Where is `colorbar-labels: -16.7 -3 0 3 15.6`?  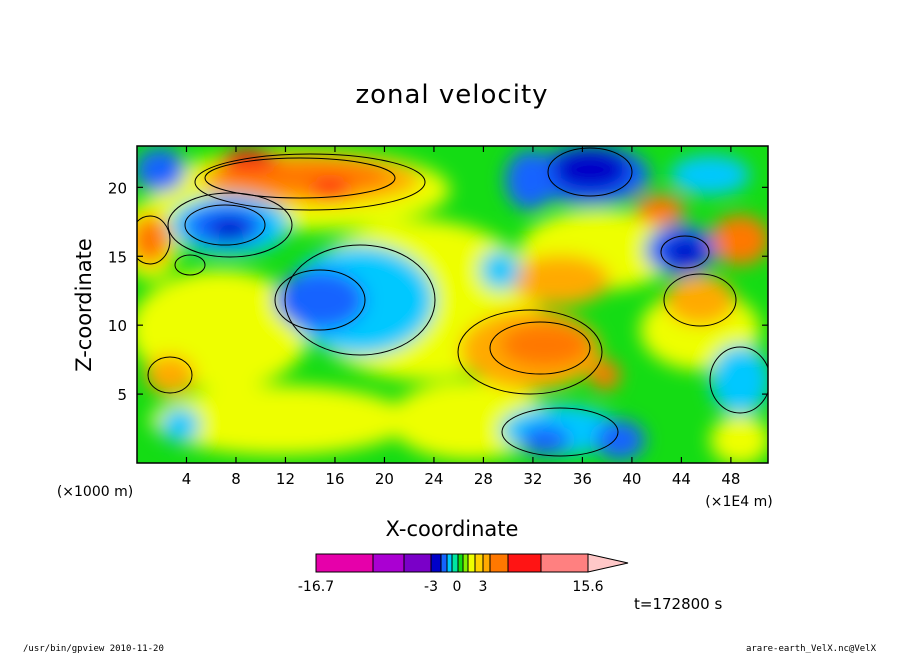 colorbar-labels: -16.7 -3 0 3 15.6 is located at coordinates (451, 587).